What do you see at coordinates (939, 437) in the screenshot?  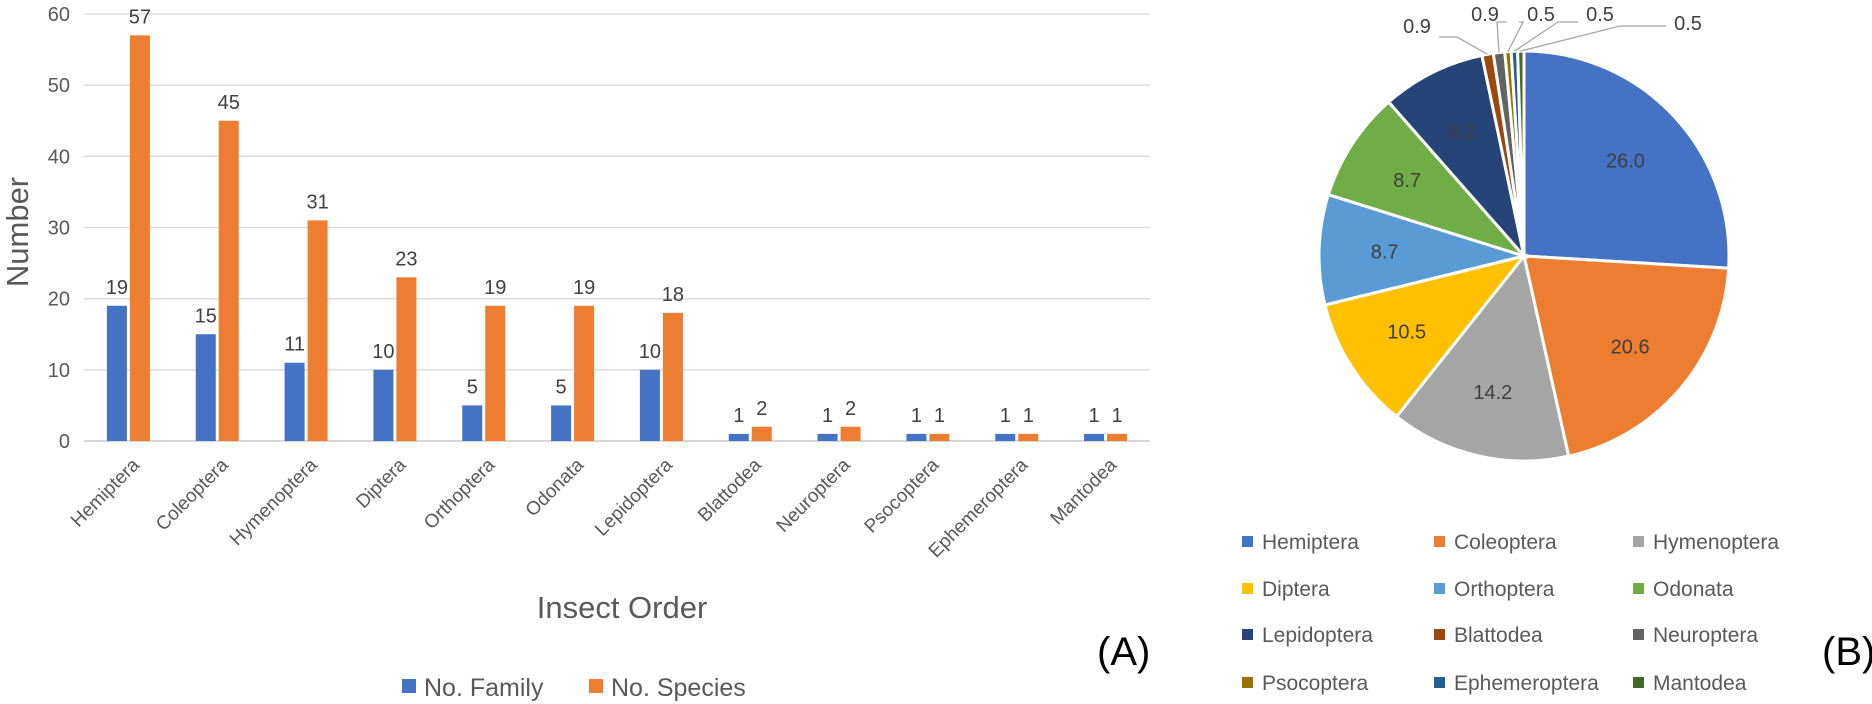 I see `bar-no-species-psocoptera` at bounding box center [939, 437].